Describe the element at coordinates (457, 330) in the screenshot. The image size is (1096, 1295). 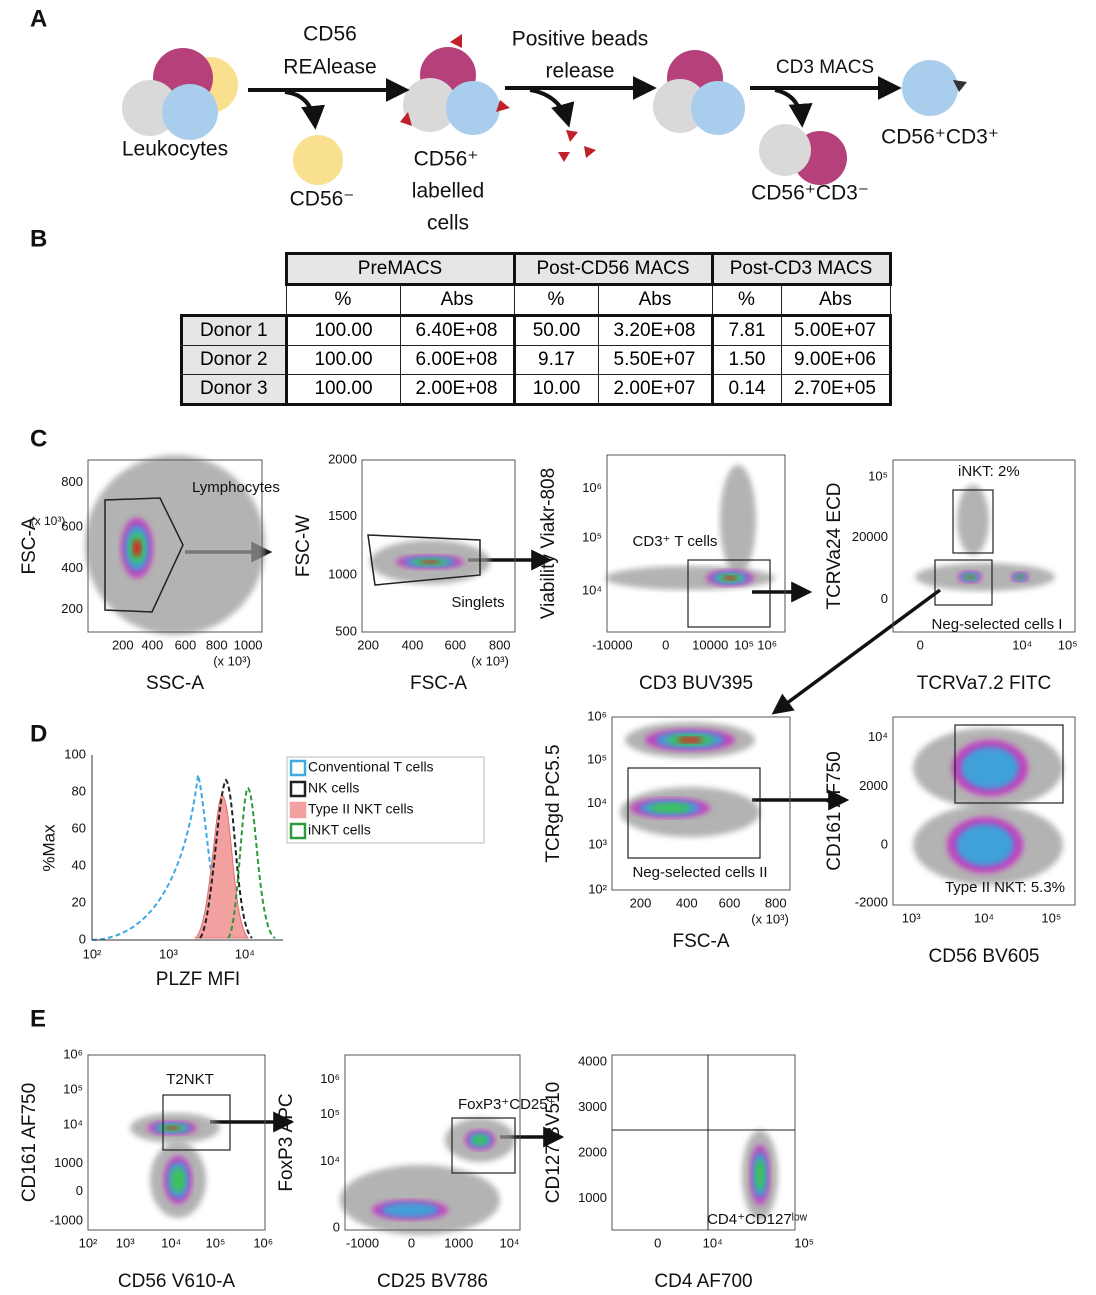
I see `table-cell: 6.40E+08` at that location.